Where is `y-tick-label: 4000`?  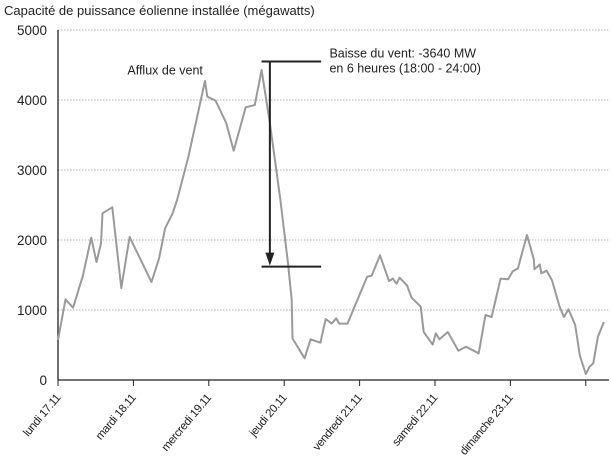 y-tick-label: 4000 is located at coordinates (32, 100).